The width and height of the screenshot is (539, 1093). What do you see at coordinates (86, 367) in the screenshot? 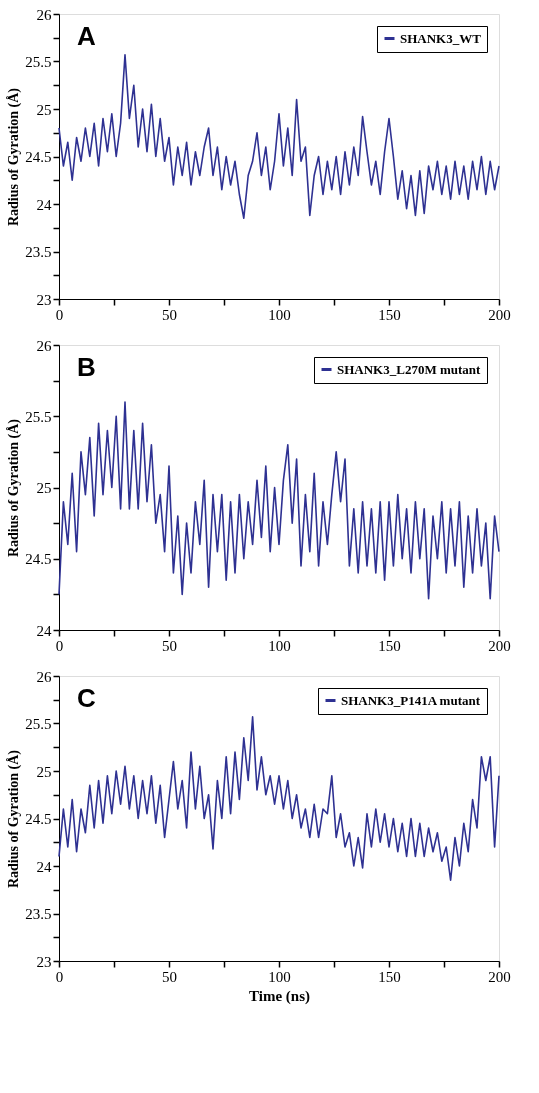
I see `annotation: B` at bounding box center [86, 367].